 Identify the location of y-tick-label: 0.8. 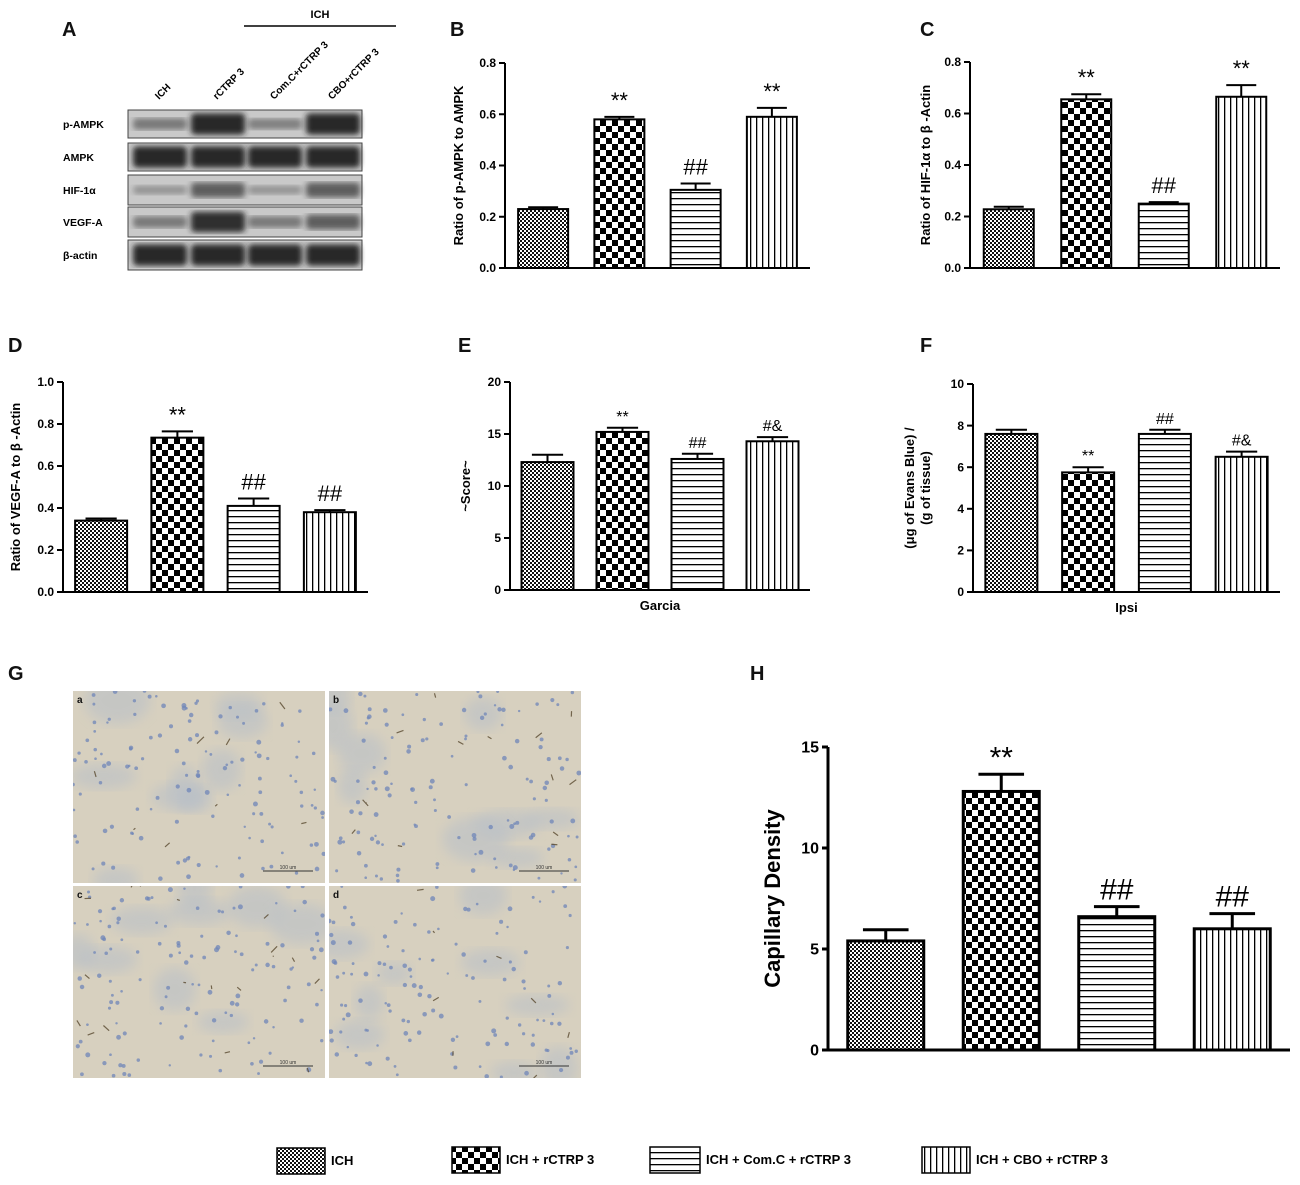
(487, 63).